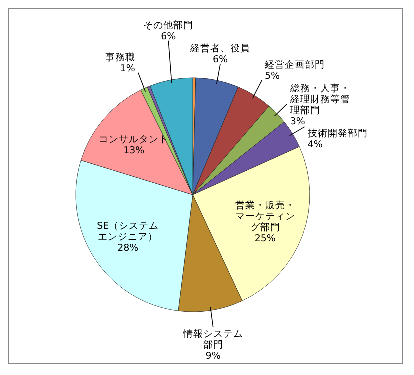 The width and height of the screenshot is (414, 375). I want to click on data-label: 9%, so click(213, 356).